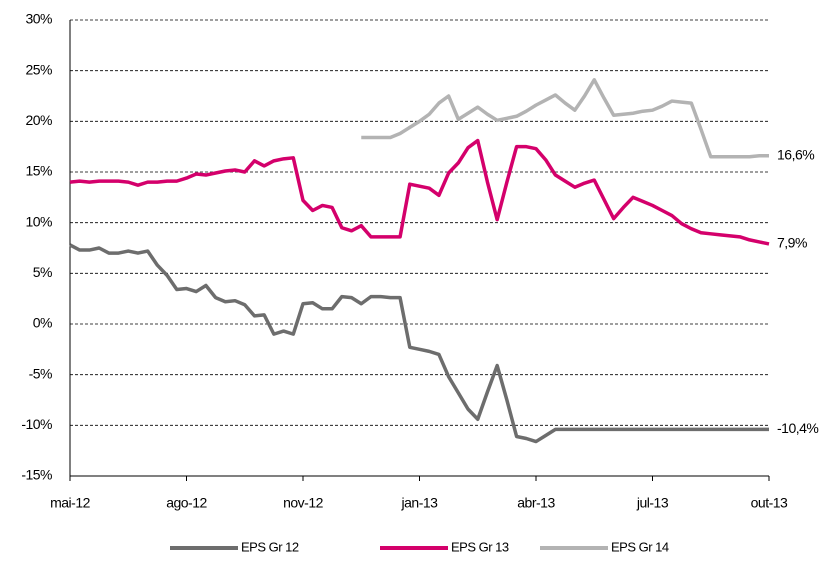 This screenshot has width=835, height=571. Describe the element at coordinates (270, 546) in the screenshot. I see `legend-label: EPS Gr 12` at that location.